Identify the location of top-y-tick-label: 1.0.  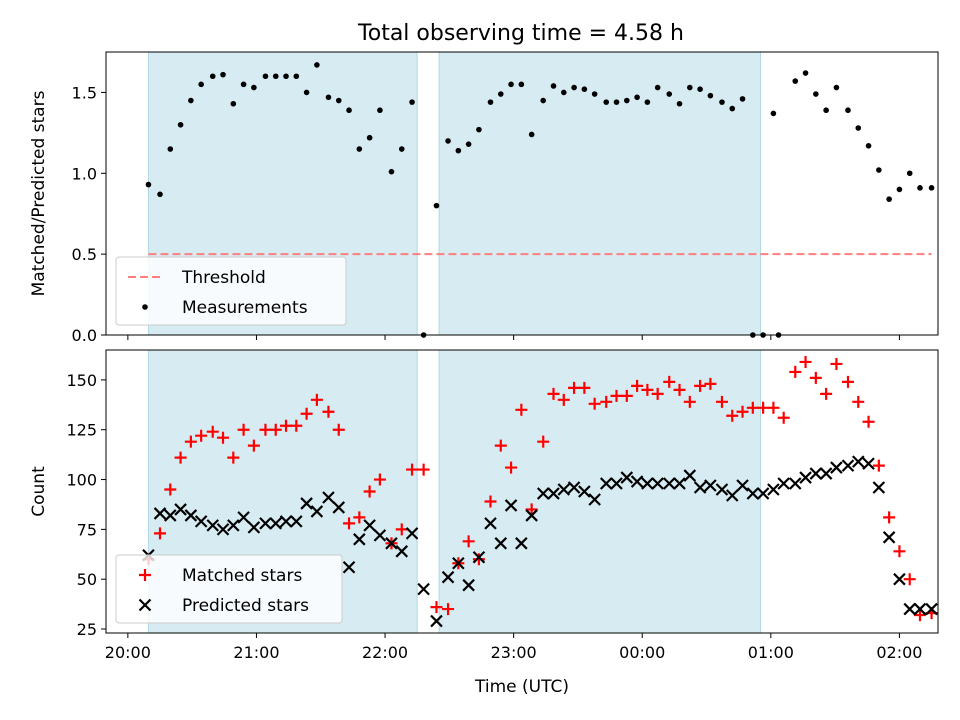
(84, 173).